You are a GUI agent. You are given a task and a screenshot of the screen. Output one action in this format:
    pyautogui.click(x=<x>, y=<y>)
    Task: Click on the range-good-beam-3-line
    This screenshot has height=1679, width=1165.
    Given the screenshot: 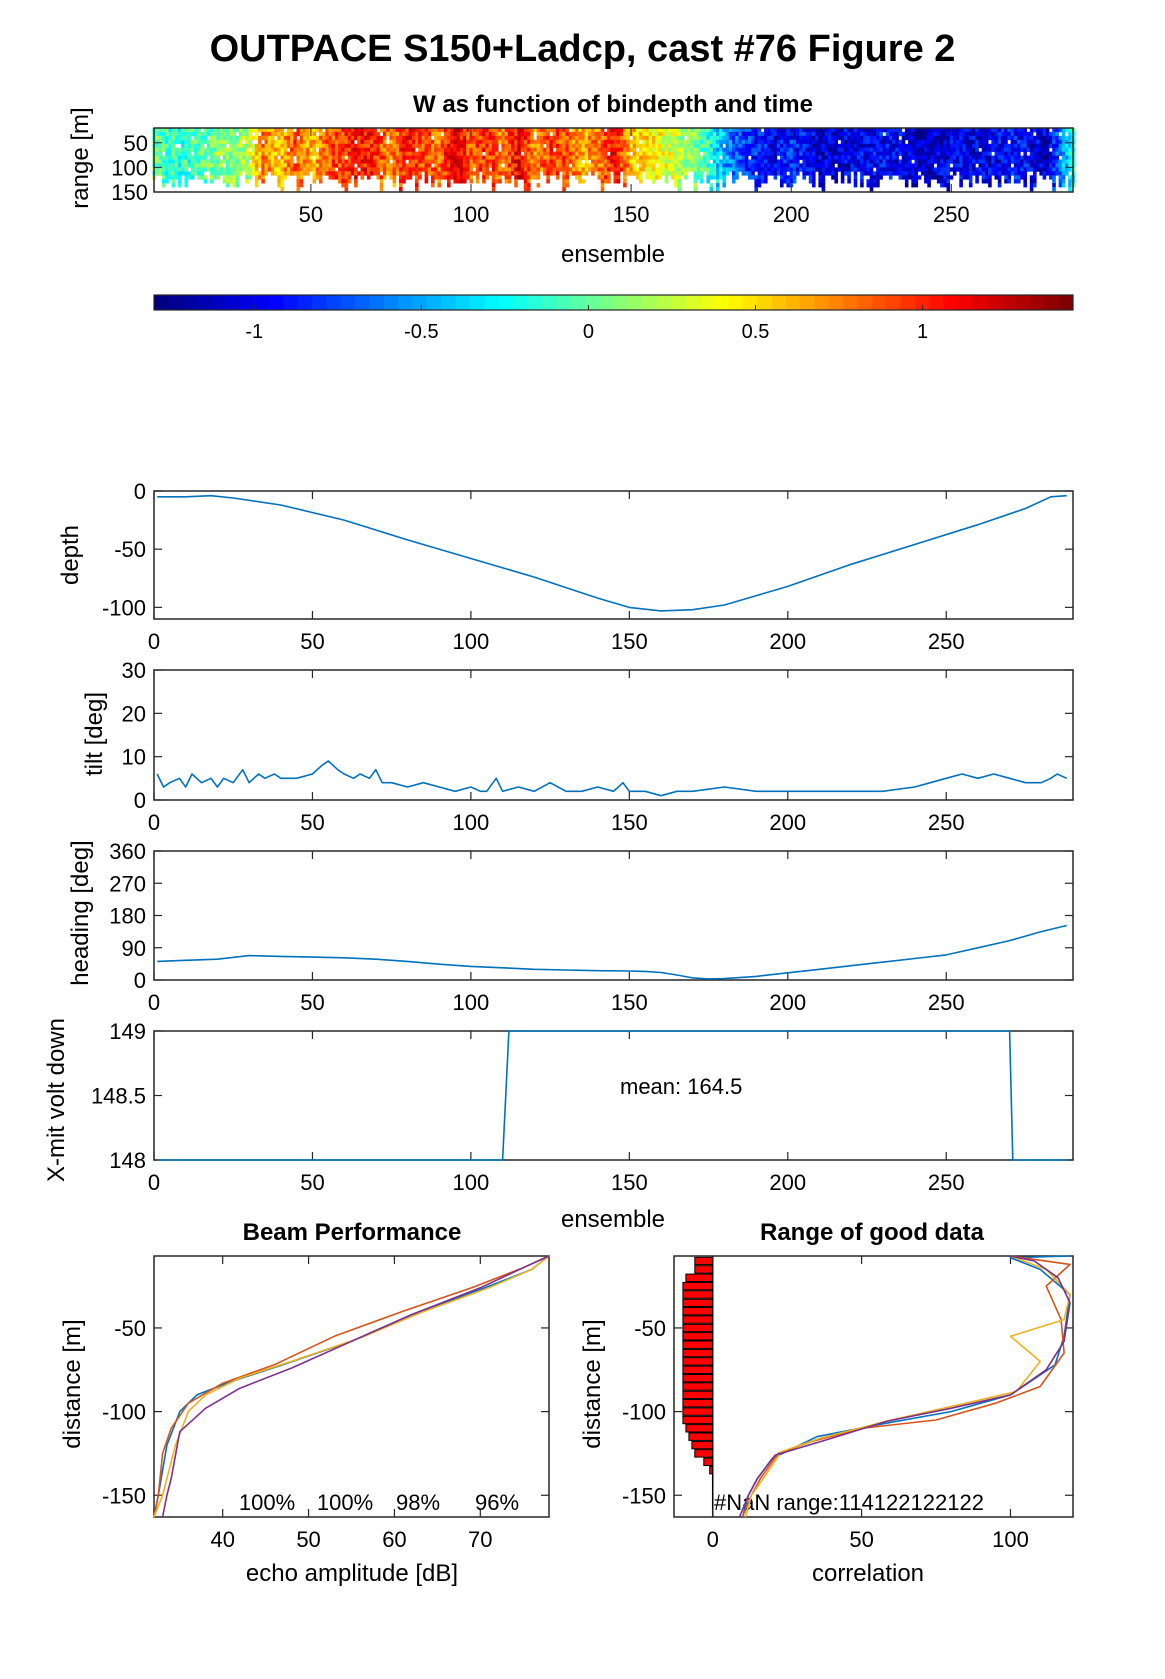 What is the action you would take?
    pyautogui.click(x=907, y=1386)
    